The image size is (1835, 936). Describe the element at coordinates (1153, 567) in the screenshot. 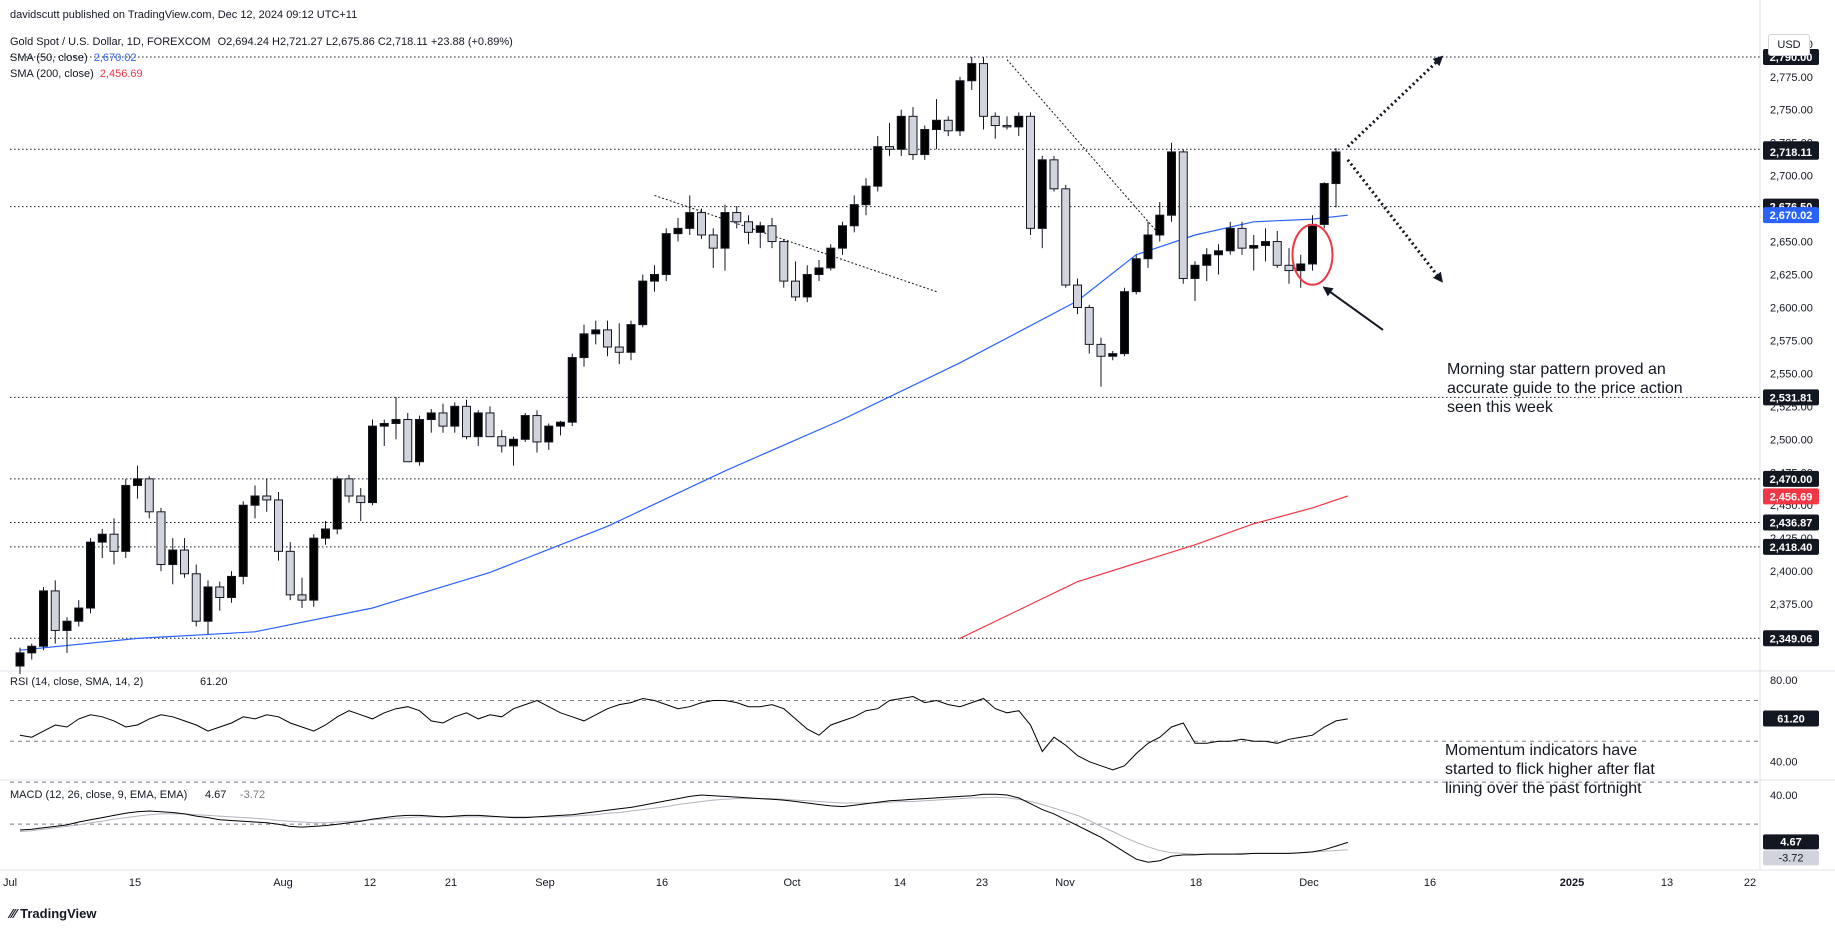

I see `sma200-line` at that location.